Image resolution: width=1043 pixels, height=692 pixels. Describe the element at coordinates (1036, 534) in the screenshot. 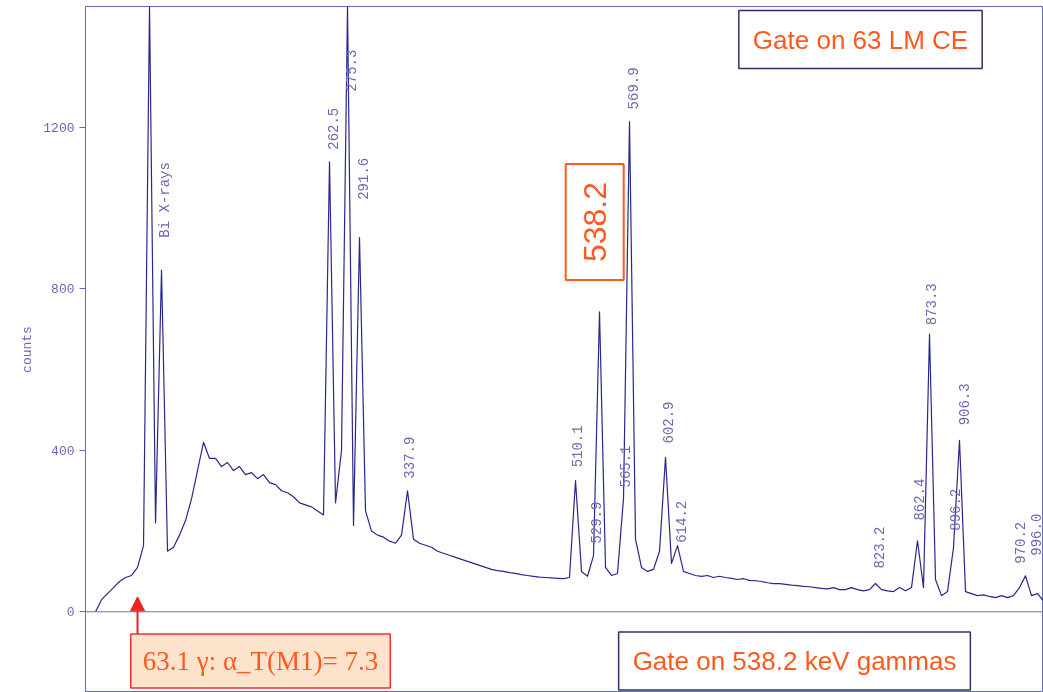

I see `annotation: 996.0` at that location.